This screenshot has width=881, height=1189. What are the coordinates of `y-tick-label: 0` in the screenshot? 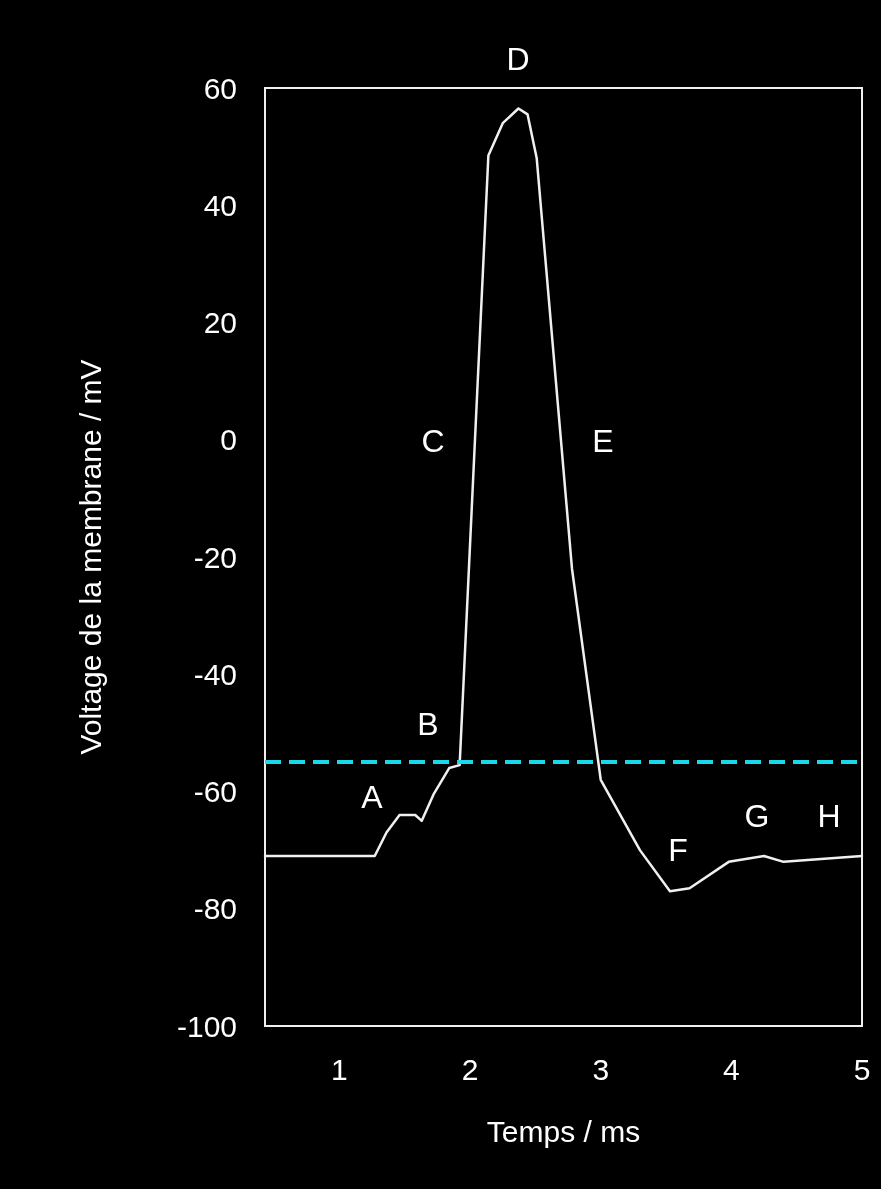 It's located at (228, 440).